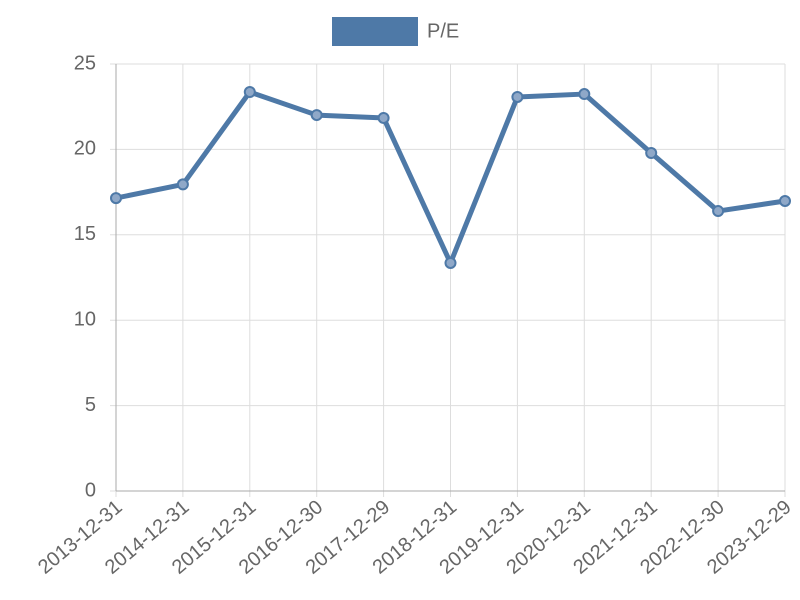 The width and height of the screenshot is (800, 600). I want to click on y-tick-label: 5, so click(90, 405).